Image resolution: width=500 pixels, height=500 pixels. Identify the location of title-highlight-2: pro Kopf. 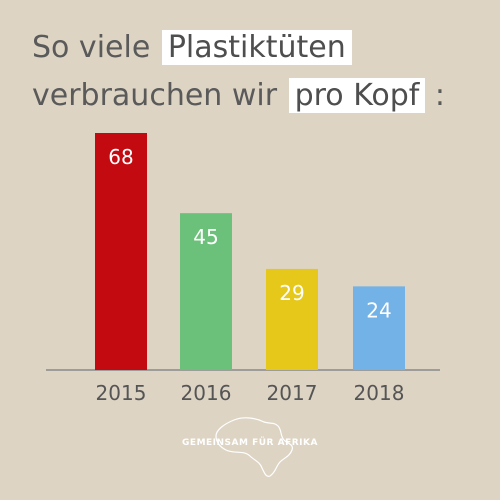
(357, 95).